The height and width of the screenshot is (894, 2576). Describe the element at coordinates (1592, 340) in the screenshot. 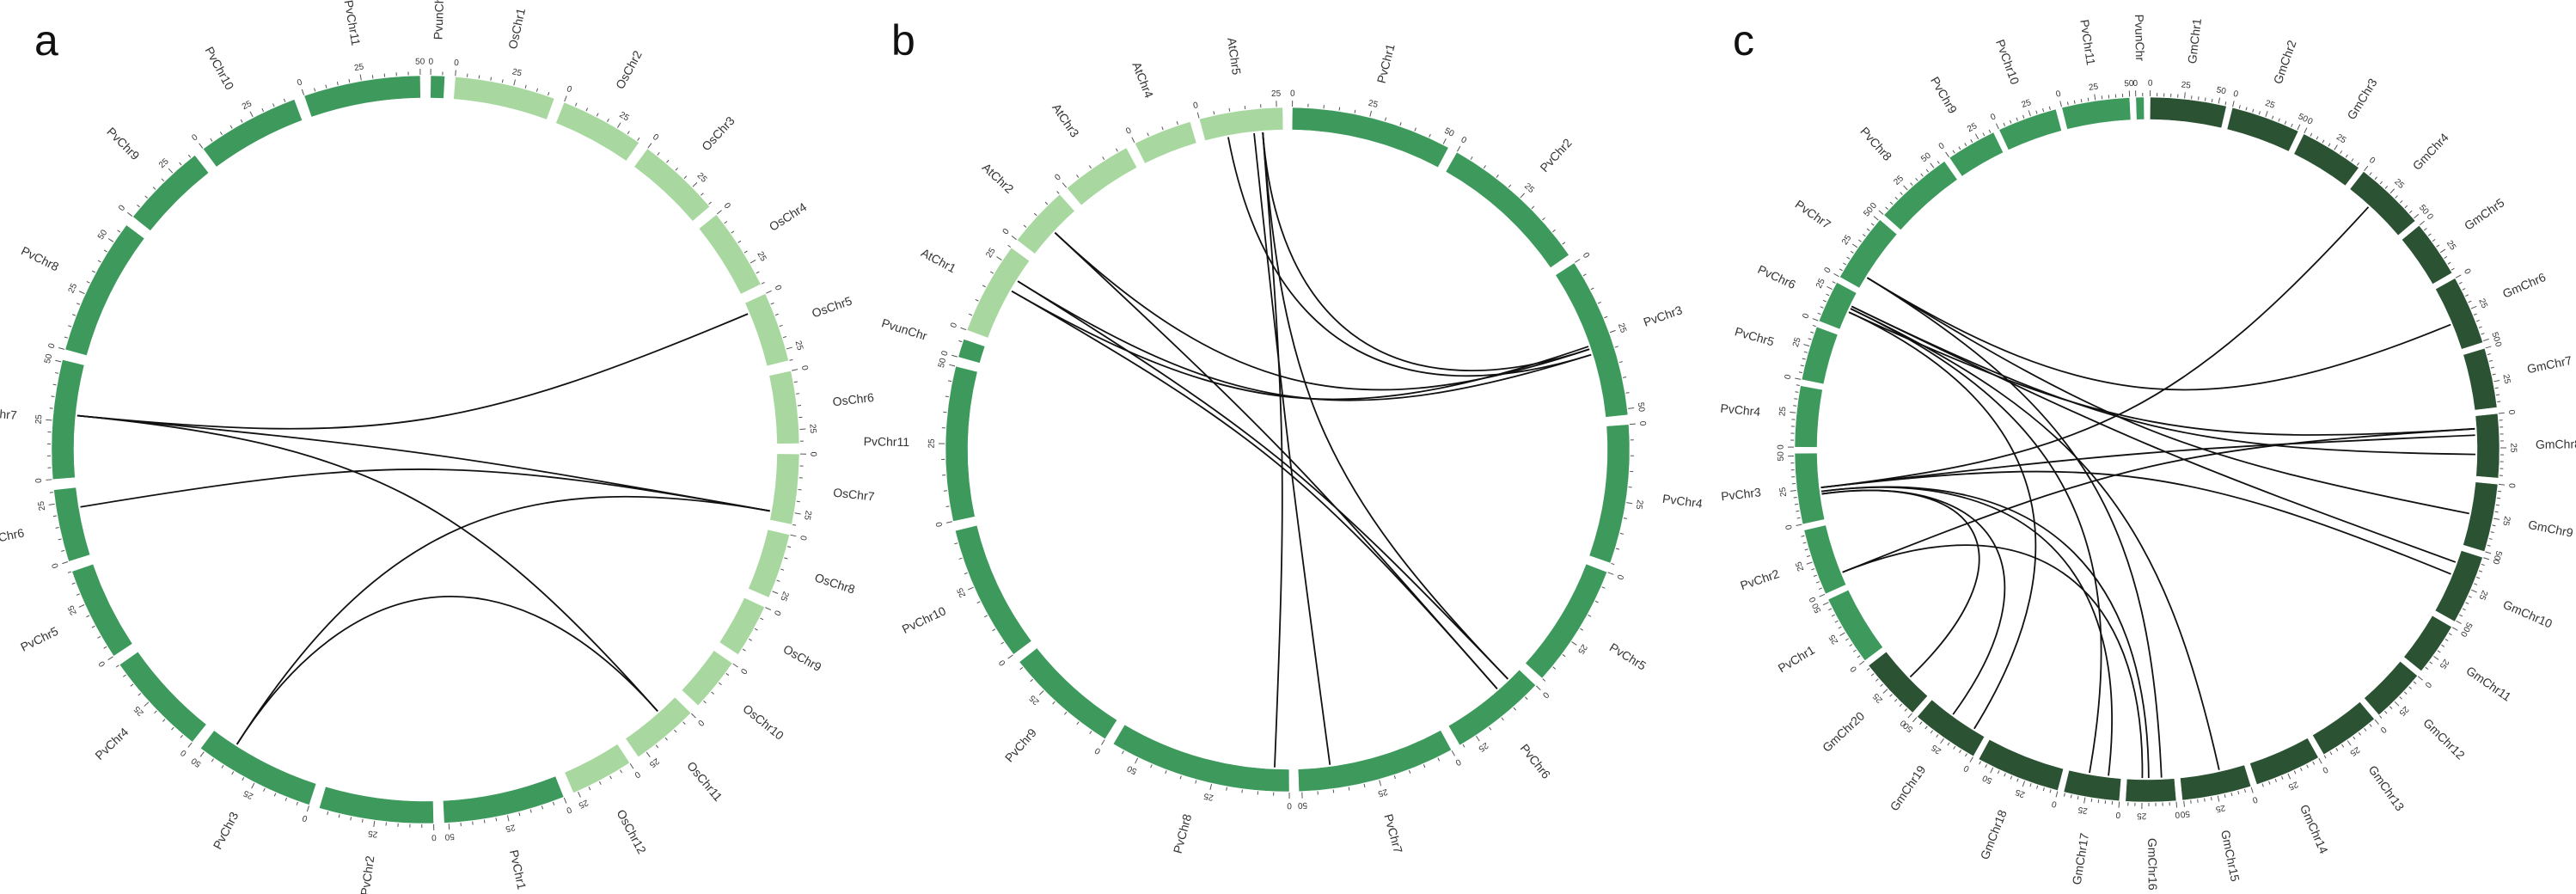

I see `chromosome-segment-pvchr3` at that location.